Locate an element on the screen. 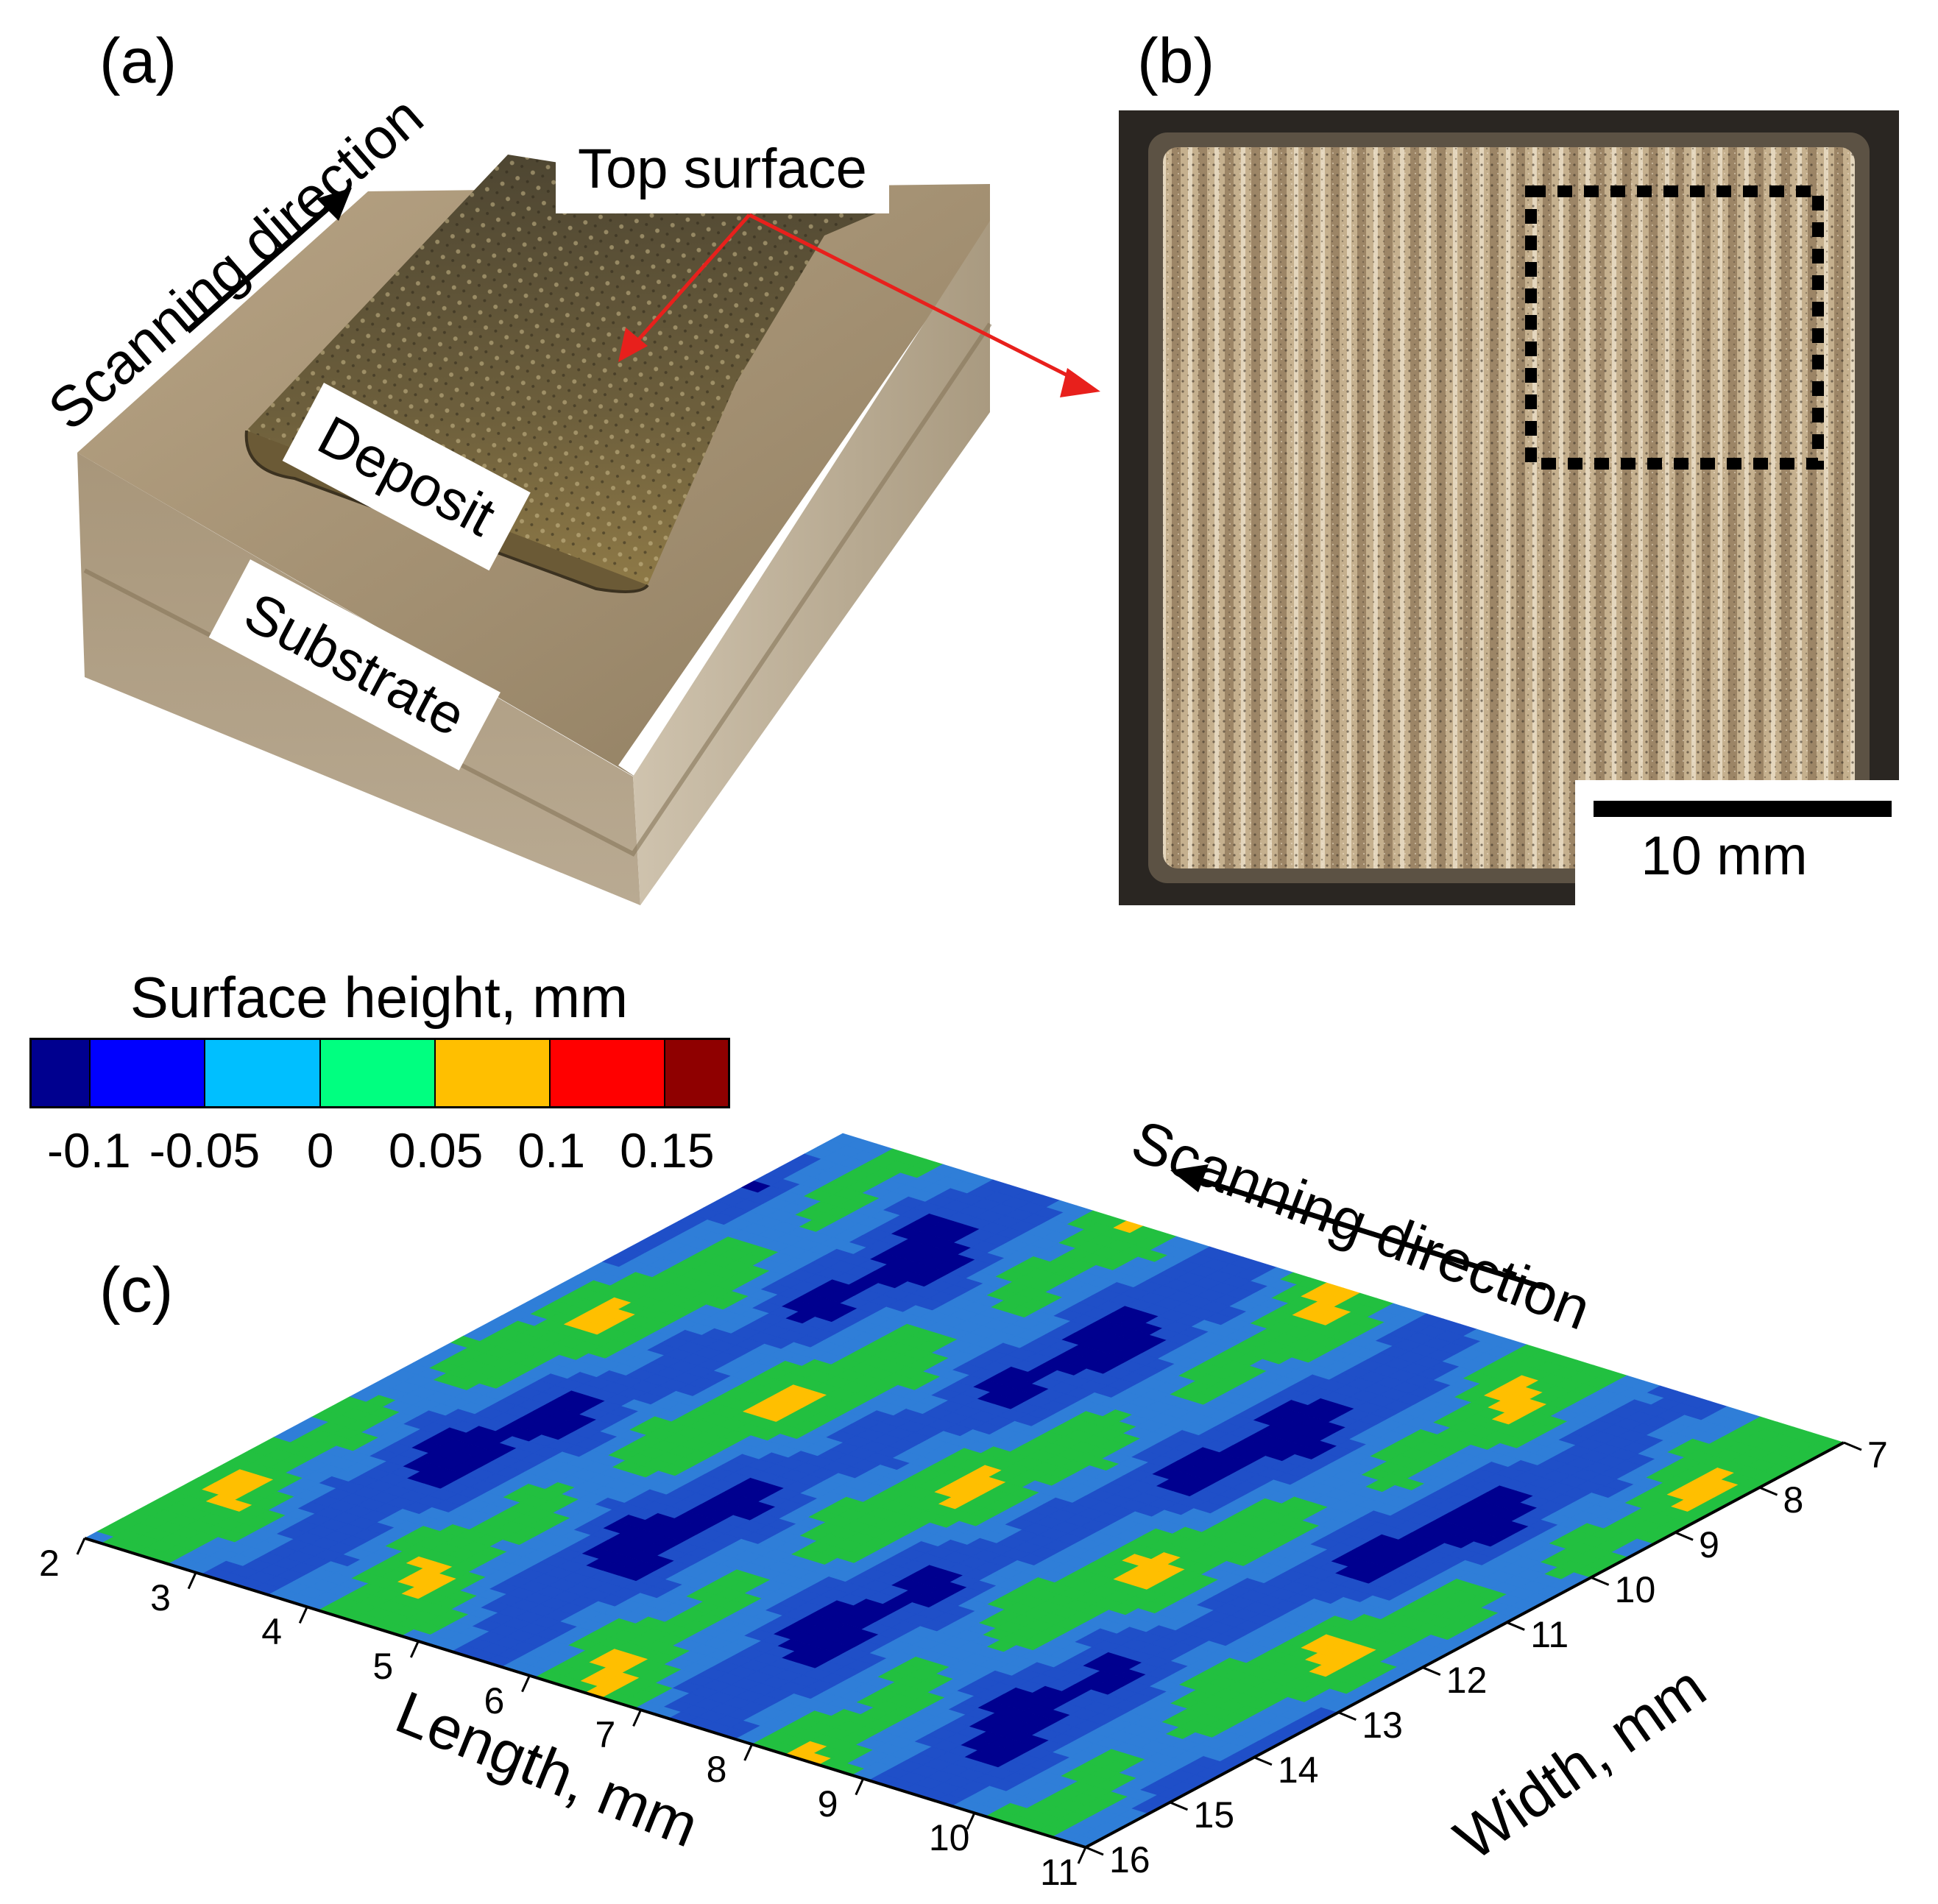 This screenshot has height=1904, width=1938. y-axis-line is located at coordinates (1465, 1645).